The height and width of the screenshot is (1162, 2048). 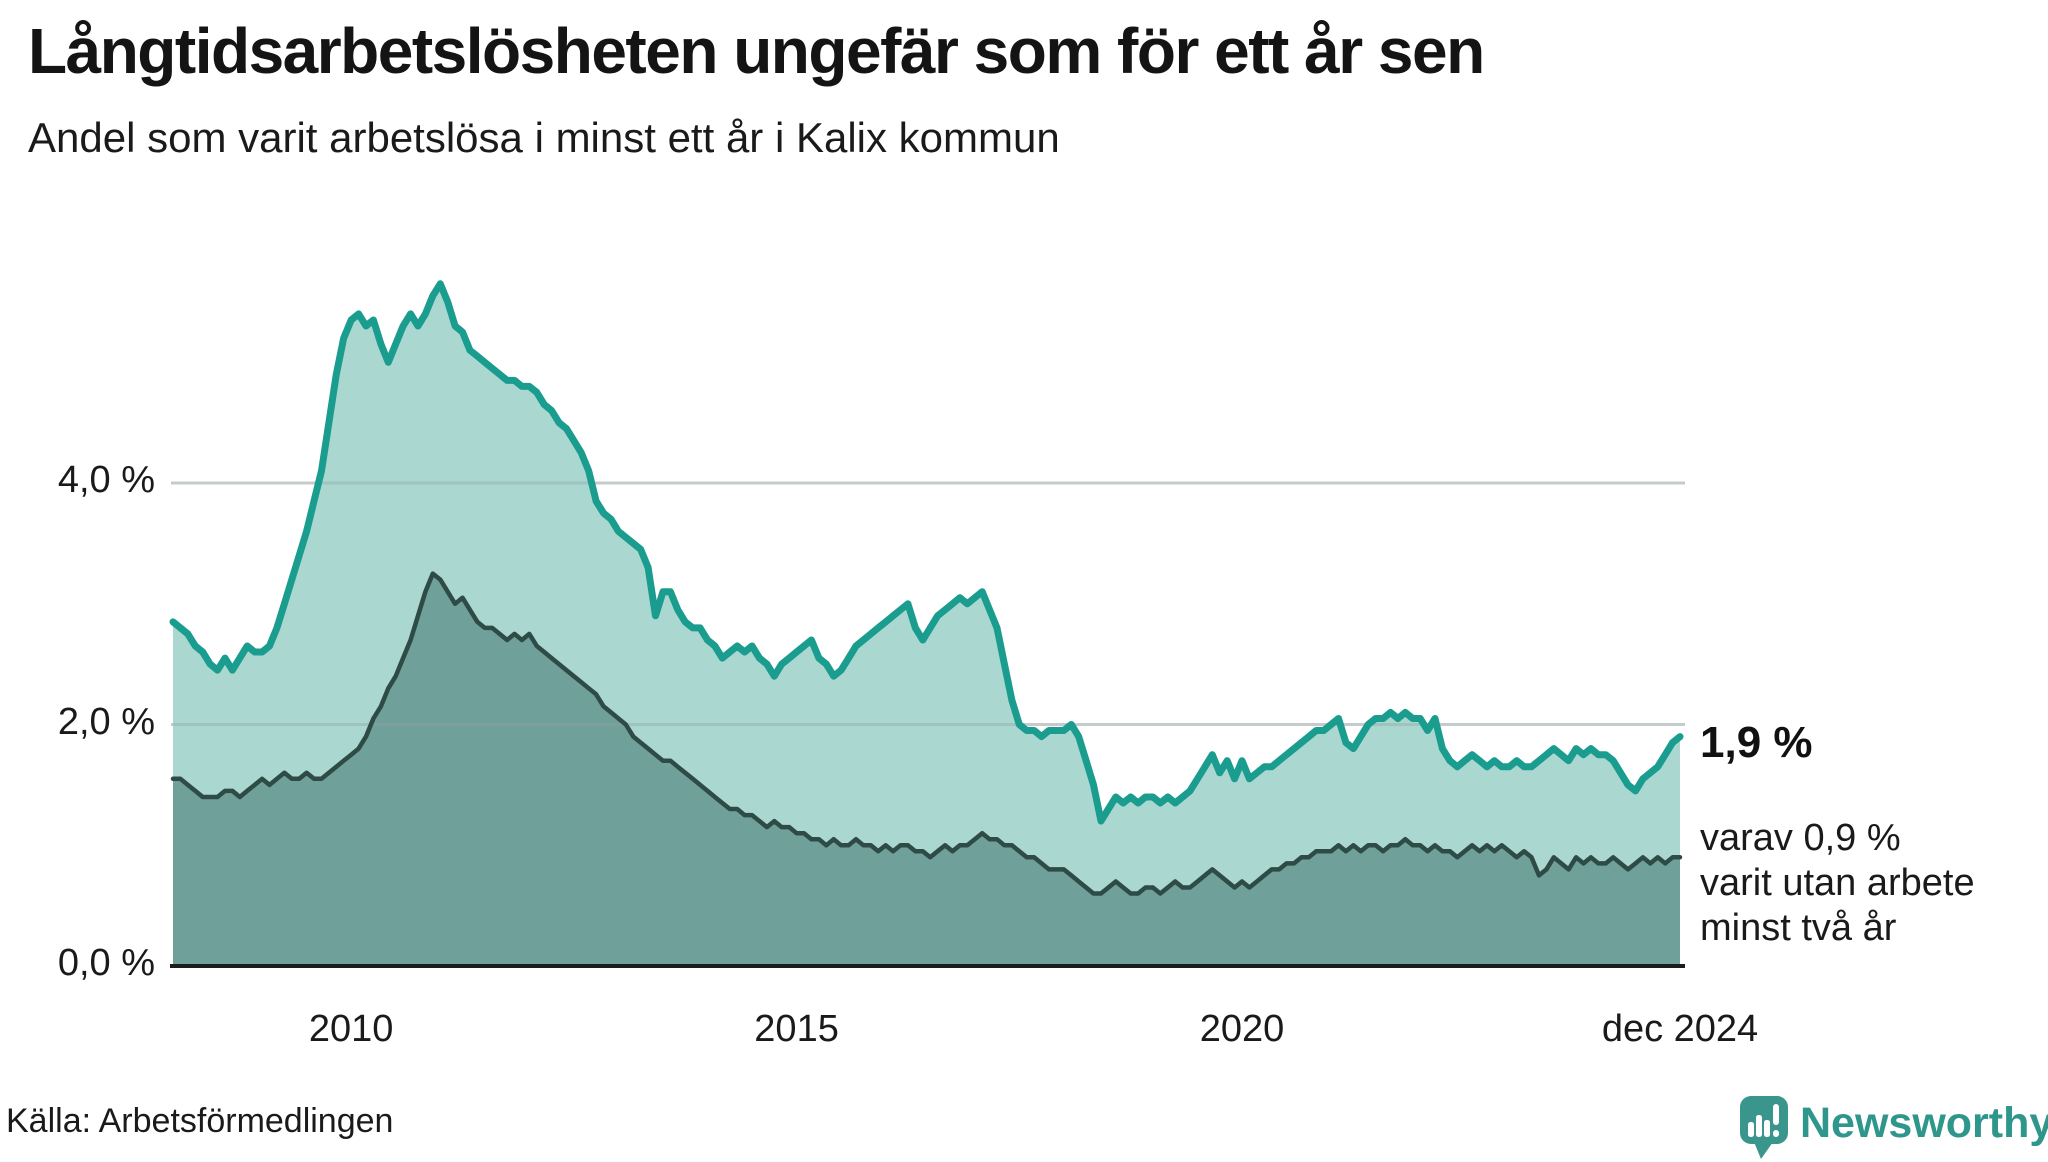 What do you see at coordinates (1924, 1123) in the screenshot?
I see `newsworthy-logo-text: Newsworthy` at bounding box center [1924, 1123].